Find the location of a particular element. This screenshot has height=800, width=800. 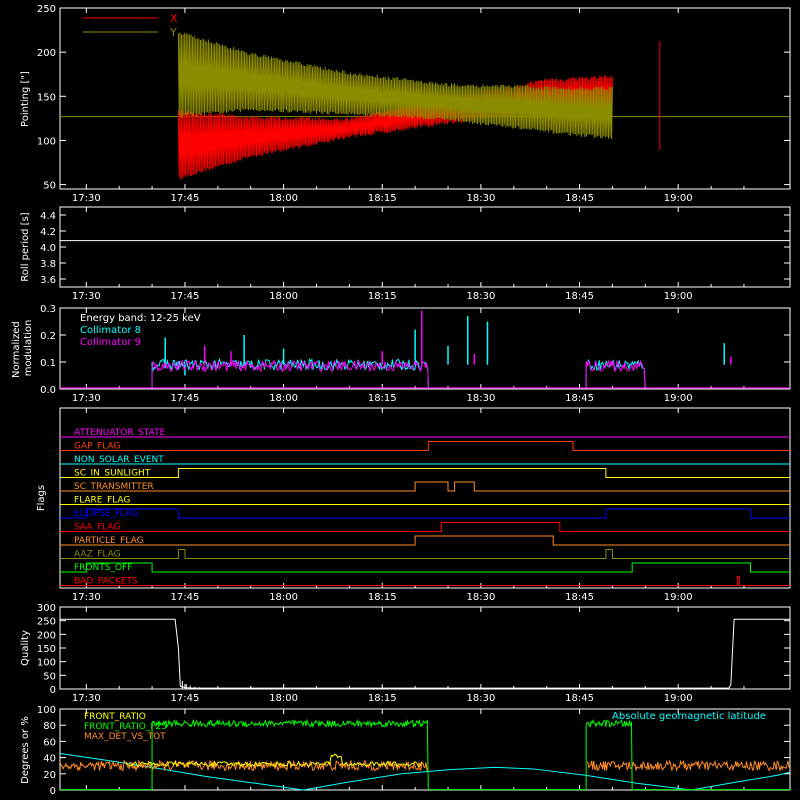

y-tick-label: 0 is located at coordinates (53, 791).